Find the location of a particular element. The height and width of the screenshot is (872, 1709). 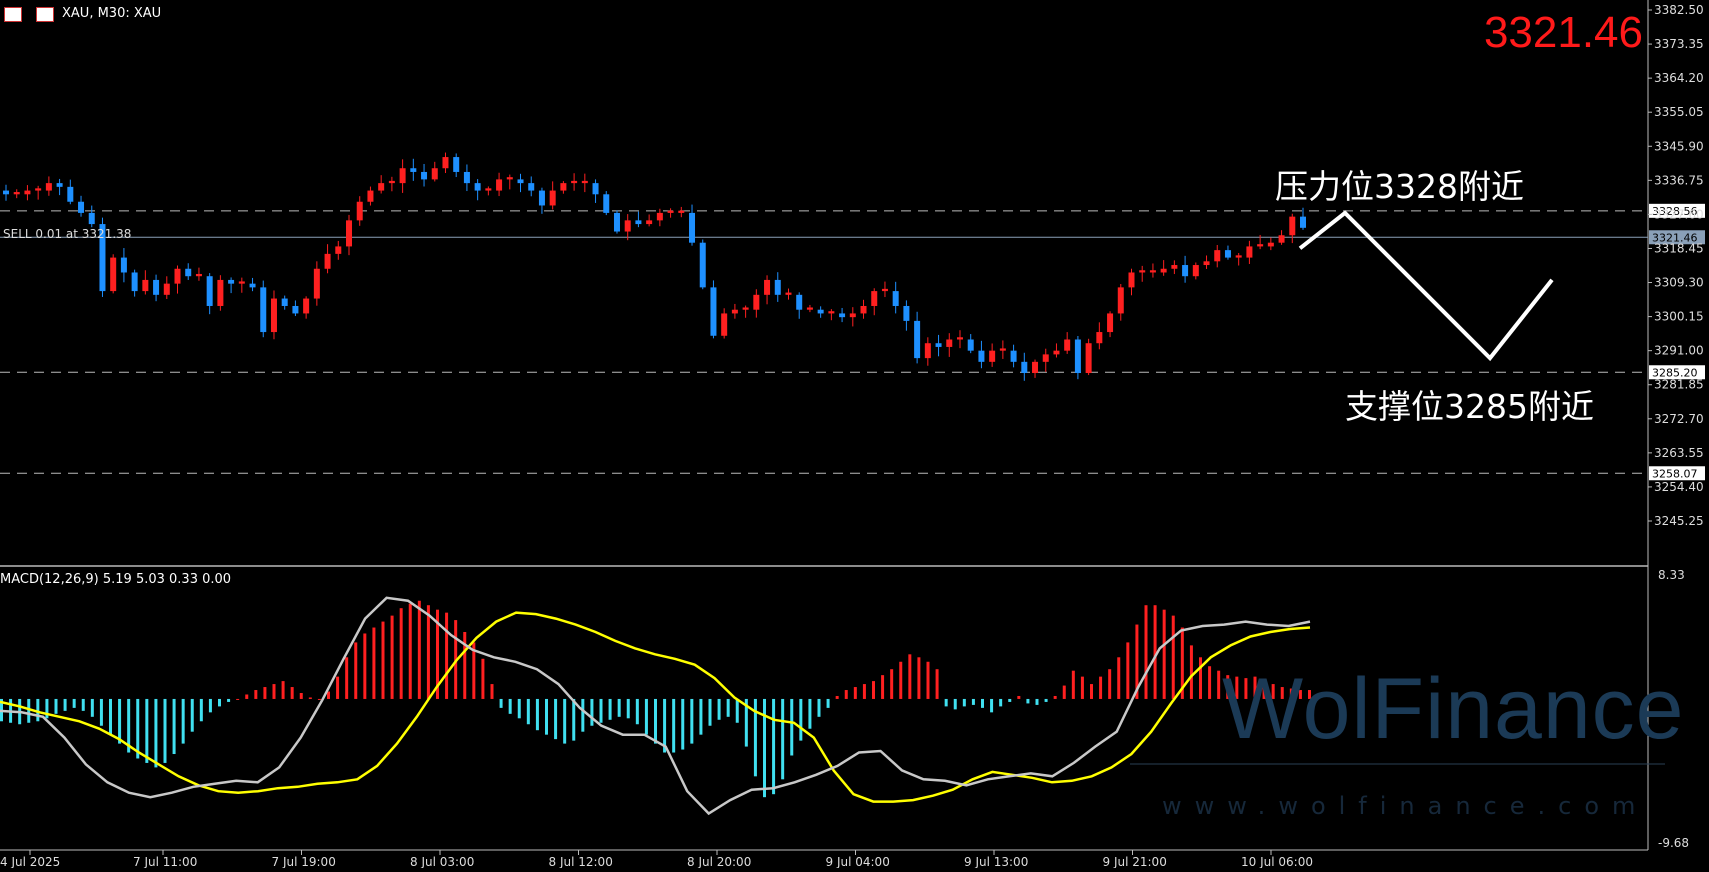

order-line-label: SELL 0.01 at 3321.38 is located at coordinates (67, 234).